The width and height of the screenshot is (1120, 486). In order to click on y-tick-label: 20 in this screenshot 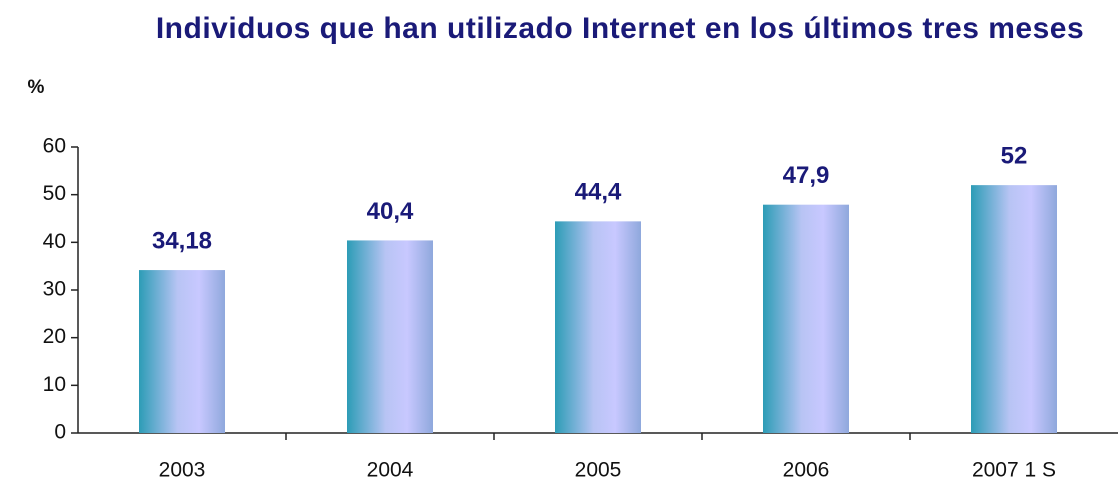, I will do `click(54, 336)`.